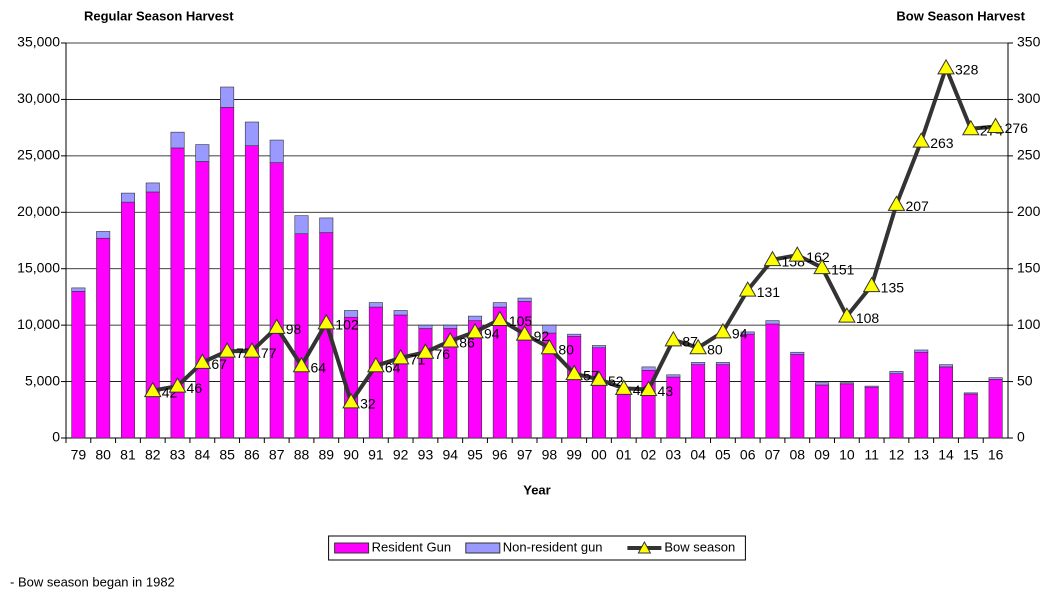  Describe the element at coordinates (1029, 211) in the screenshot. I see `y2-tick-label: 200` at that location.